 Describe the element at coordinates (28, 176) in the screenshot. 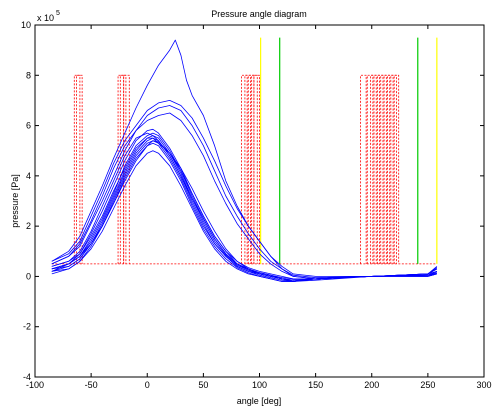

I see `y-tick-label: 4` at that location.